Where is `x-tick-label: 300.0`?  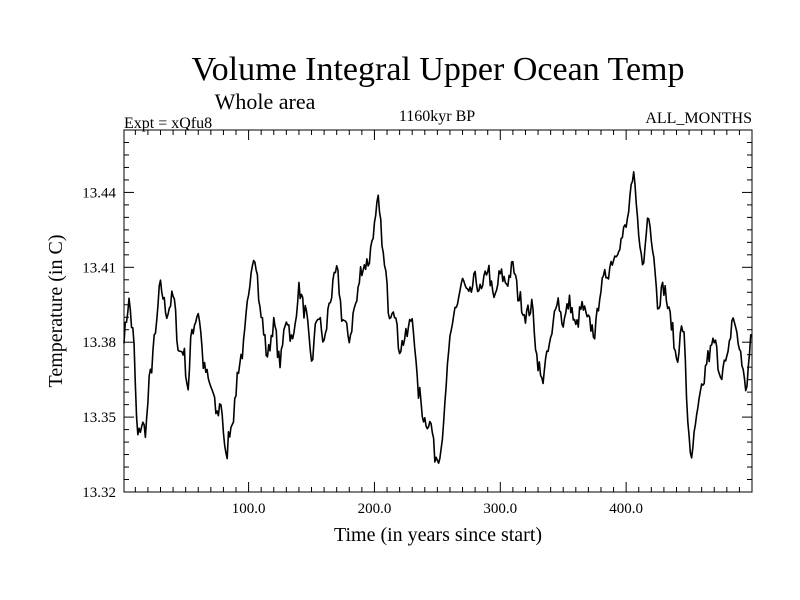
x-tick-label: 300.0 is located at coordinates (500, 509).